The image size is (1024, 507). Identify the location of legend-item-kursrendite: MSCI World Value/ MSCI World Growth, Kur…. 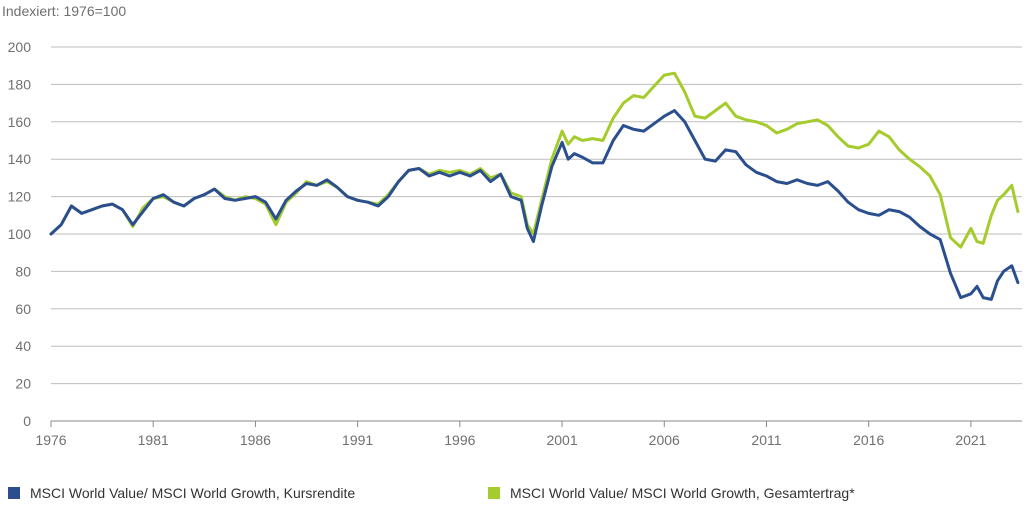
(181, 493).